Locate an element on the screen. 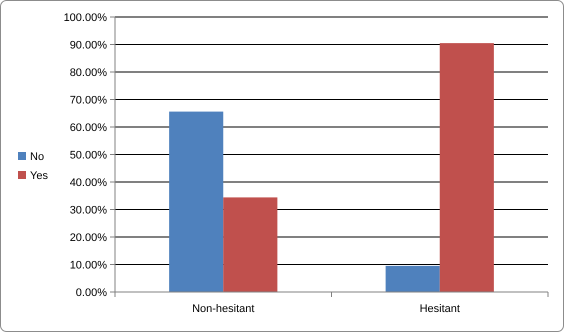  legend-label: No is located at coordinates (37, 156).